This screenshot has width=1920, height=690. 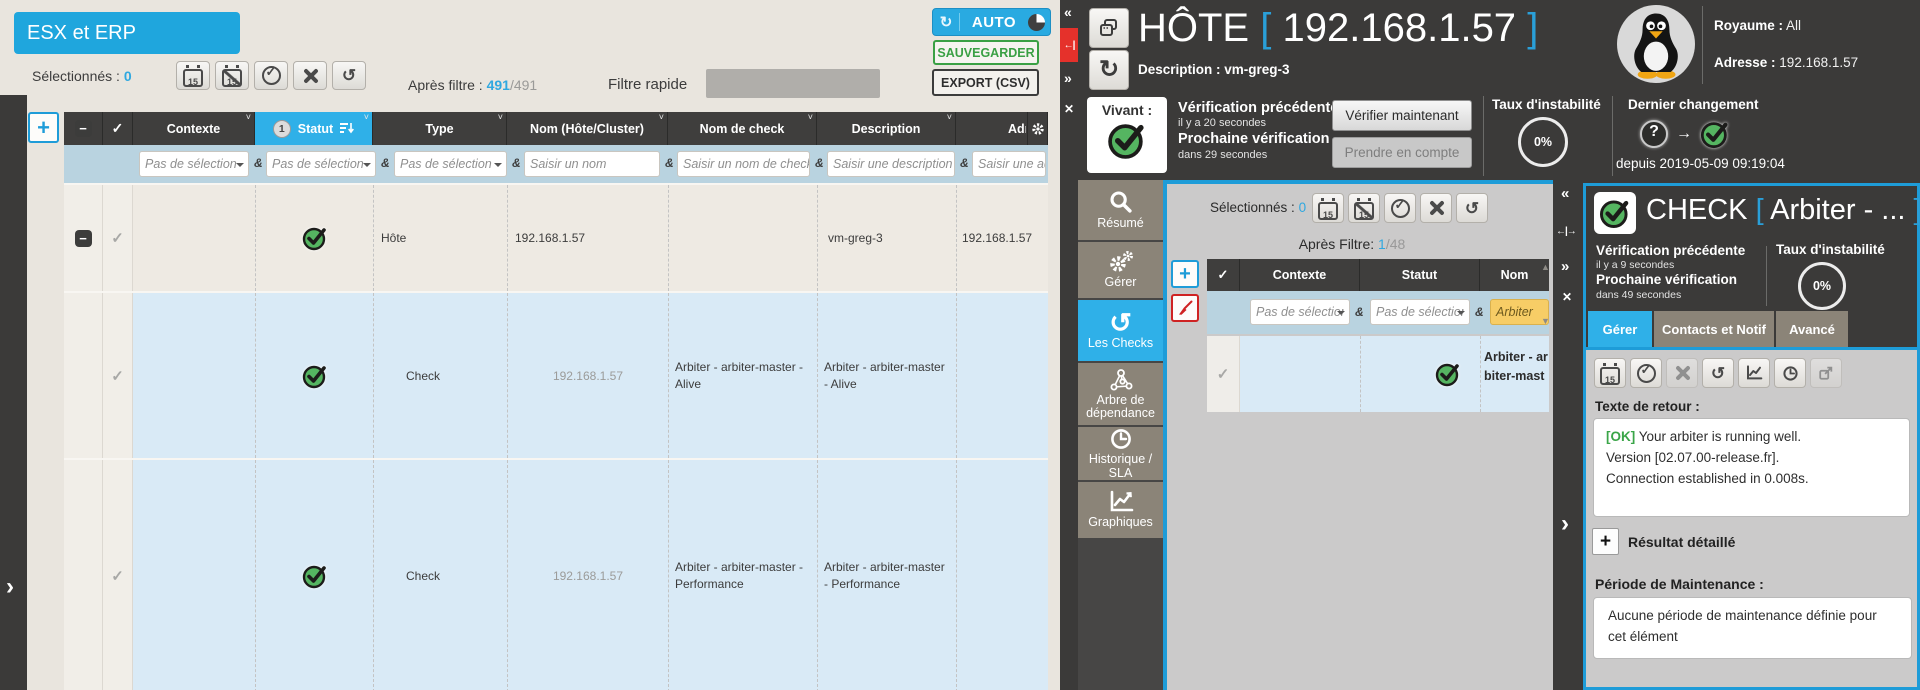 I want to click on checks-filter-statut-select: Pas de sélection, so click(x=1420, y=312).